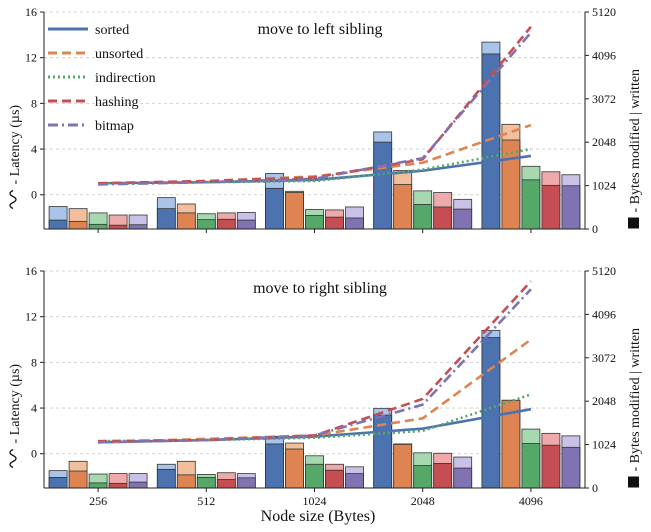 The image size is (651, 532). Describe the element at coordinates (320, 288) in the screenshot. I see `panel-title: move to right sibling` at that location.